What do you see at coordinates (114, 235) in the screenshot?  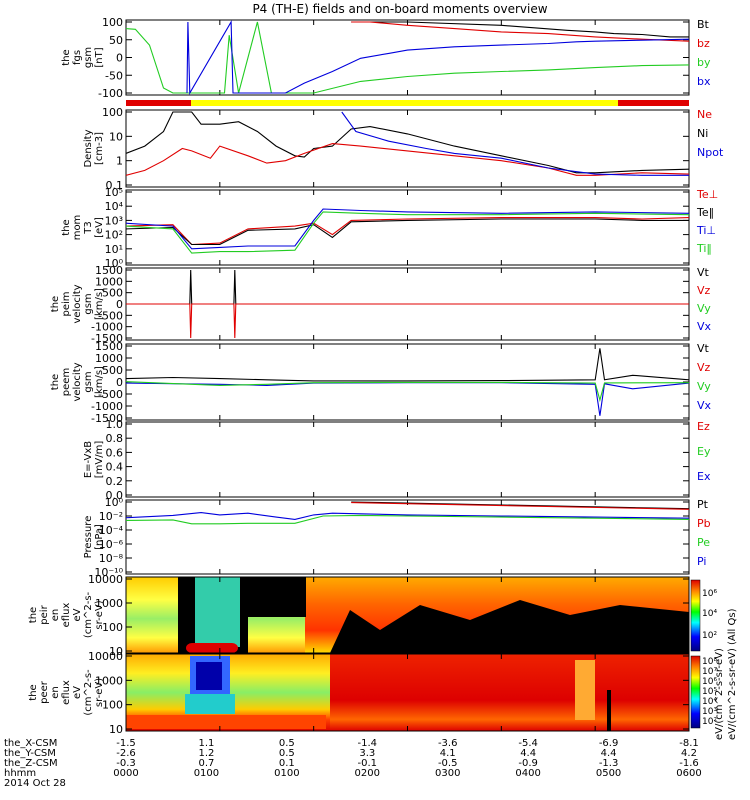 I see `ytick-label-temp-3: 10²` at bounding box center [114, 235].